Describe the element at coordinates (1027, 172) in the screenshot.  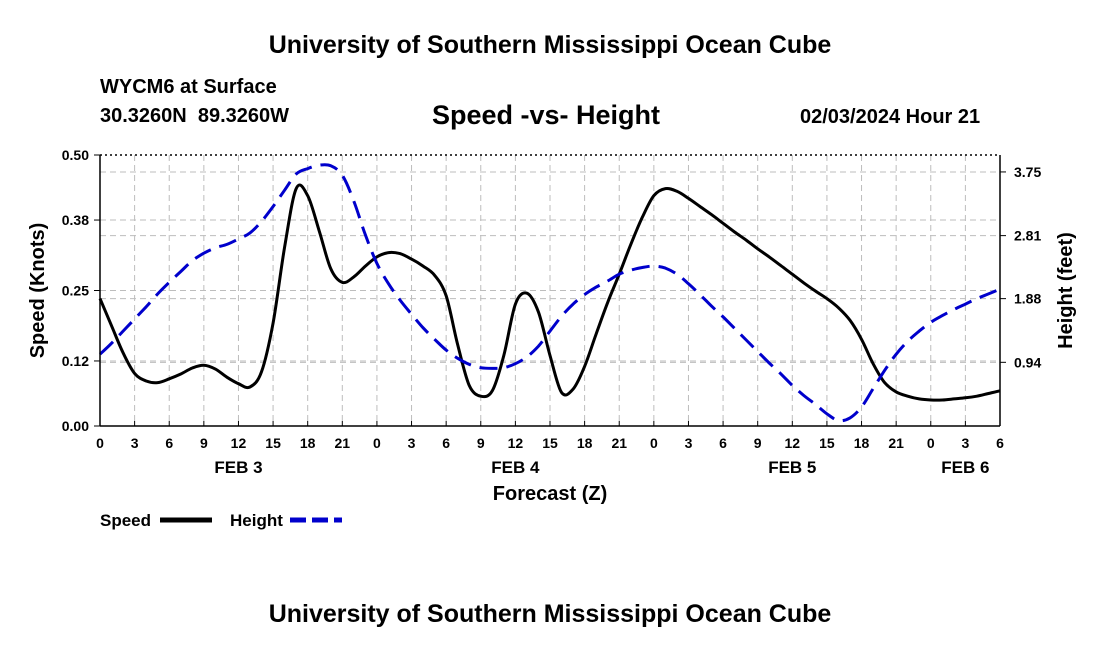
I see `y-right-tick-label: 3.75` at that location.